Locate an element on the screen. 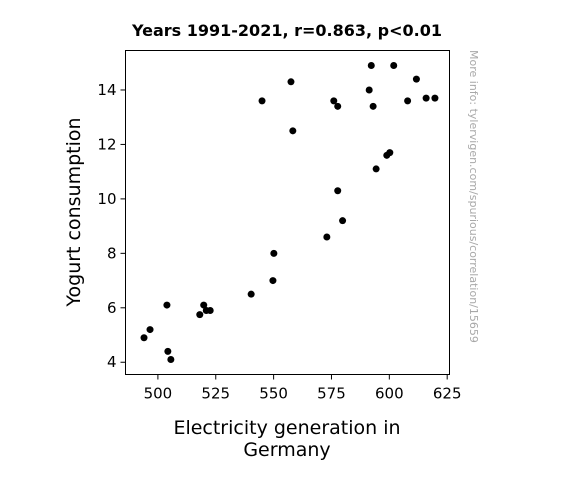 Image resolution: width=575 pixels, height=500 pixels. y-axis-label: Yogurt consumption is located at coordinates (74, 212).